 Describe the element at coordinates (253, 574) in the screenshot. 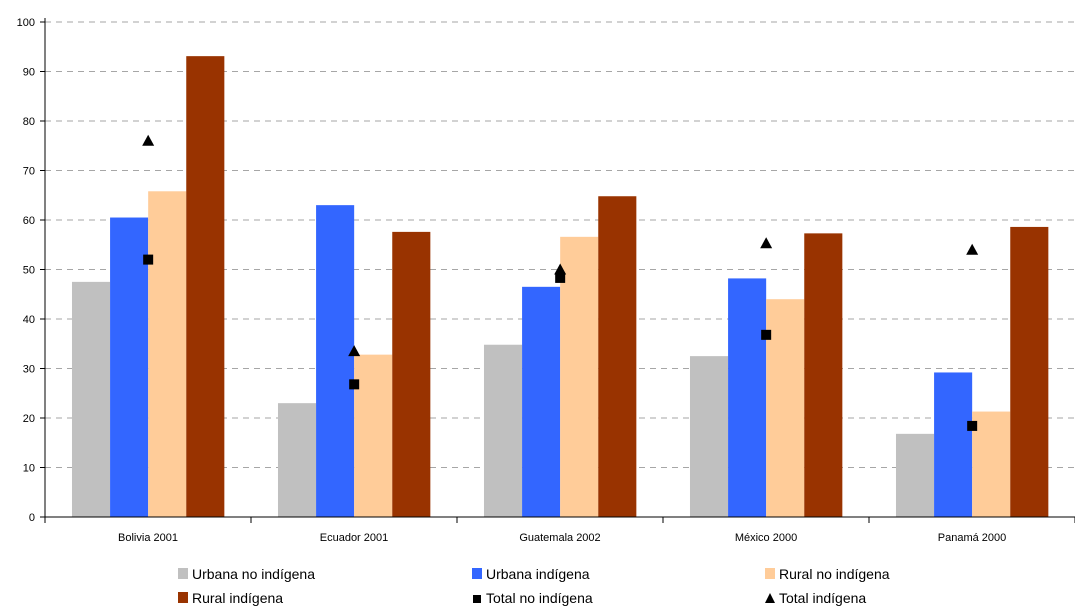

I see `legend-label: Urbana no indígena` at that location.